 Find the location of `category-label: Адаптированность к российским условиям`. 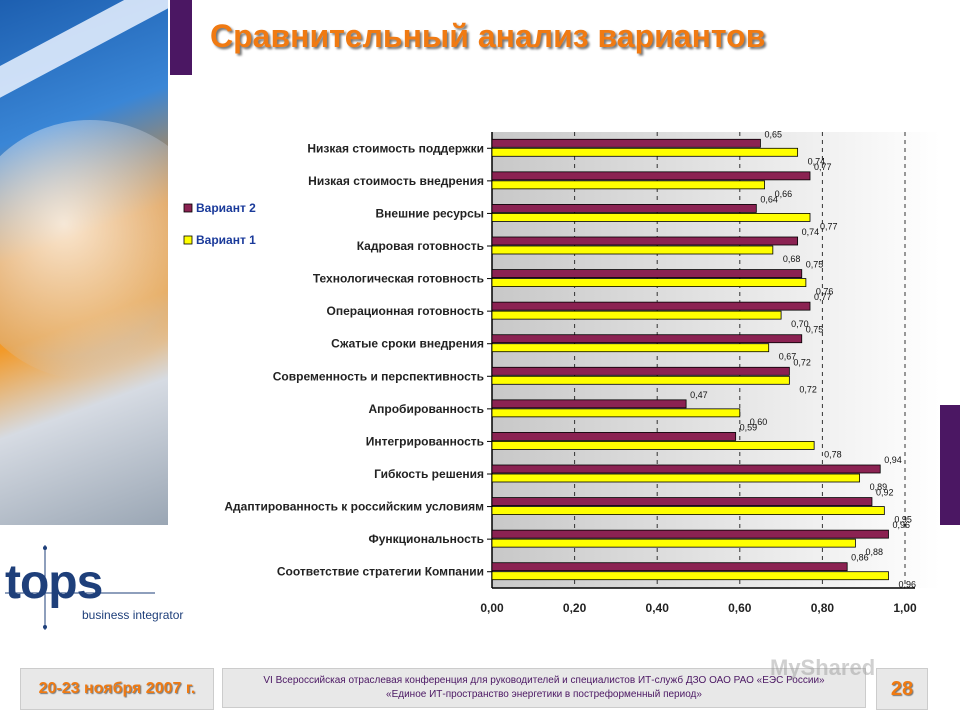

category-label: Адаптированность к российским условиям is located at coordinates (354, 507).